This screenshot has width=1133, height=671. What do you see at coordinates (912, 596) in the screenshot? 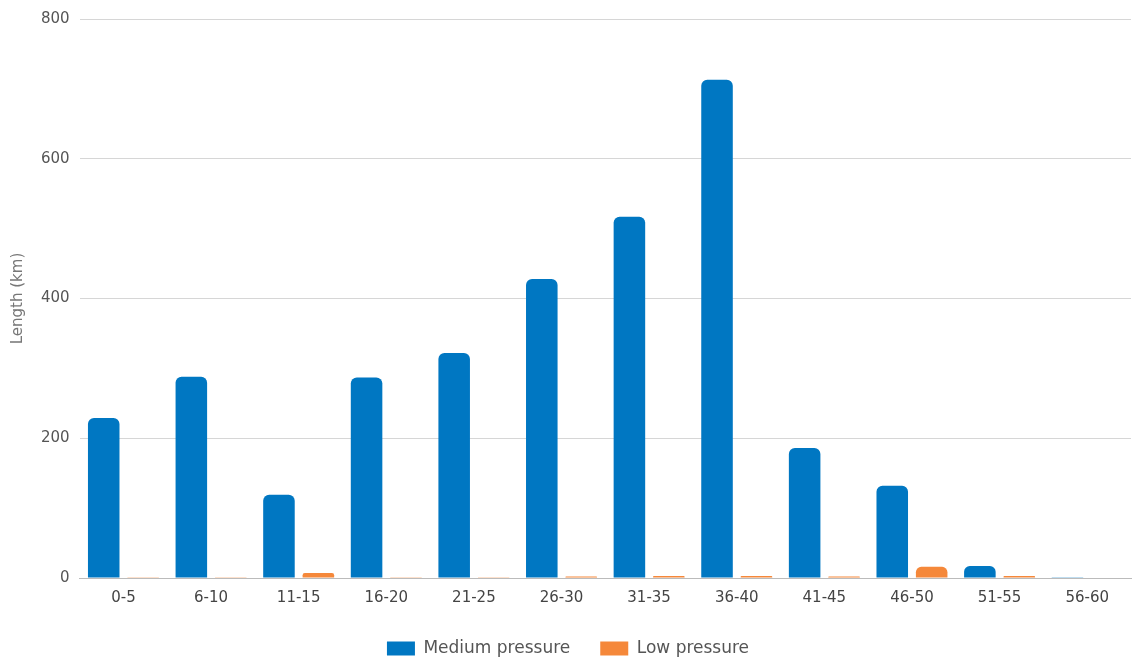
I see `x-tick-label: 46-50` at bounding box center [912, 596].